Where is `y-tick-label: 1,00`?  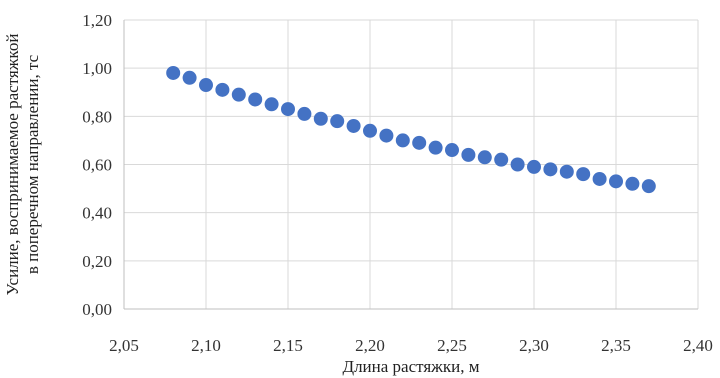 y-tick-label: 1,00 is located at coordinates (97, 68).